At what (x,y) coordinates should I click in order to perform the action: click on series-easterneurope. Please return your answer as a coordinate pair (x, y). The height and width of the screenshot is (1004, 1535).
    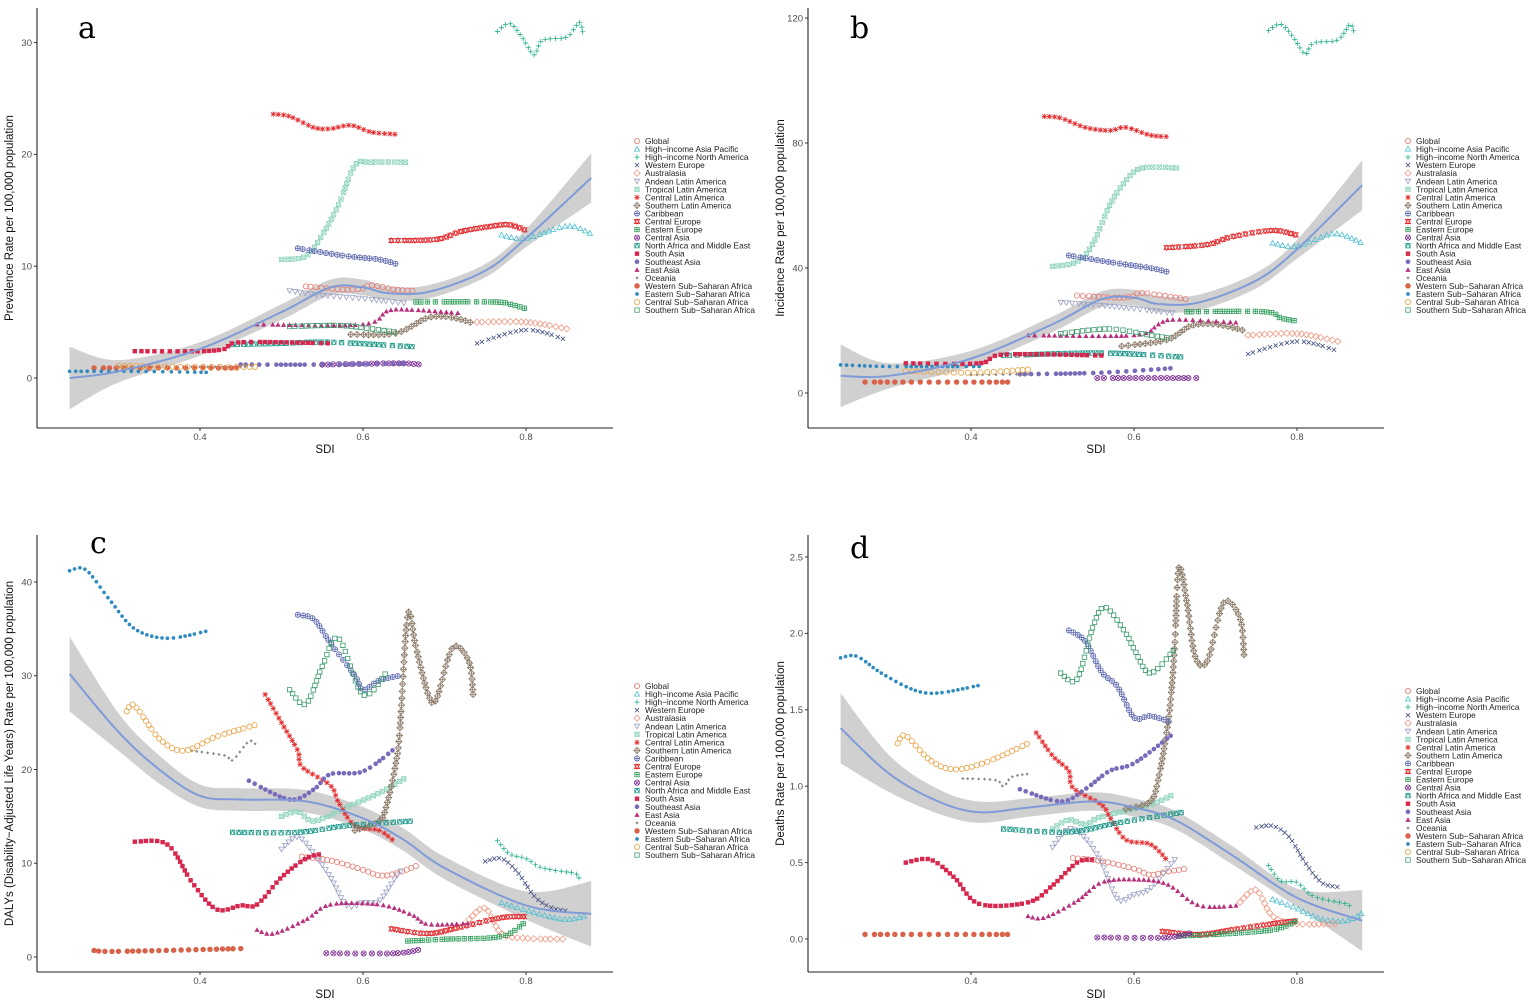
    Looking at the image, I should click on (465, 932).